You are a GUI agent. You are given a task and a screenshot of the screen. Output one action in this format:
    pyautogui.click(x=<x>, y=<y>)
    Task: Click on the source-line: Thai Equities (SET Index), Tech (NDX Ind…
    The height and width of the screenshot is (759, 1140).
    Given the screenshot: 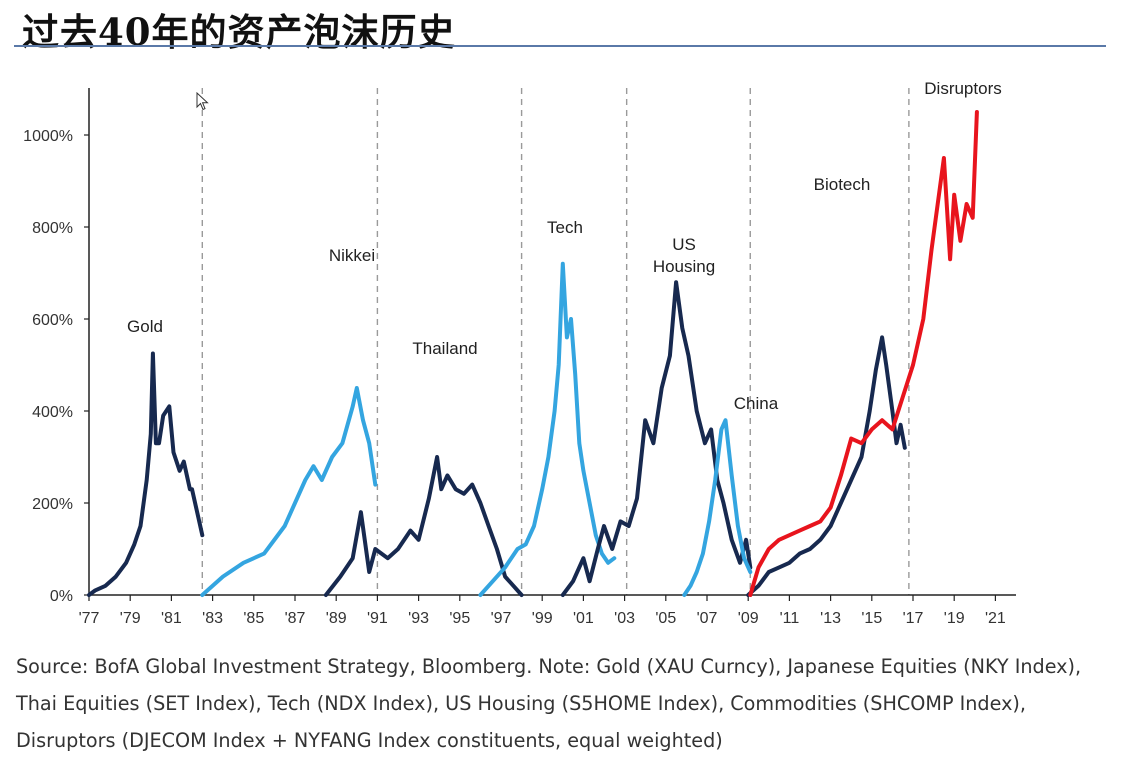 What is the action you would take?
    pyautogui.click(x=521, y=703)
    